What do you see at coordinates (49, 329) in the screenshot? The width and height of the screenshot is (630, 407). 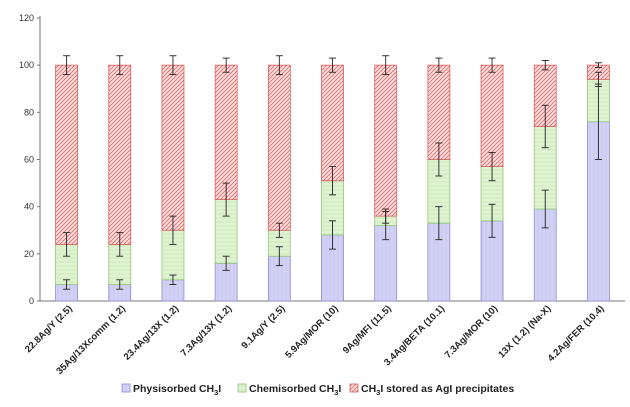 I see `category-label: 22.8Ag/Y (2.5)` at bounding box center [49, 329].